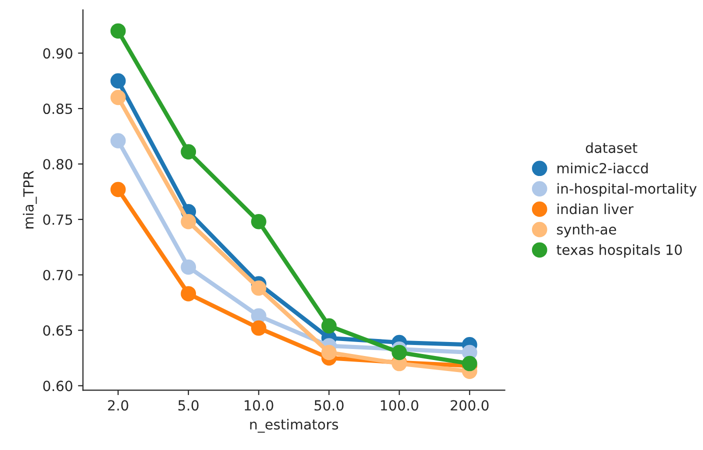  What do you see at coordinates (627, 190) in the screenshot?
I see `legend-label: in-hospital-mortality` at bounding box center [627, 190].